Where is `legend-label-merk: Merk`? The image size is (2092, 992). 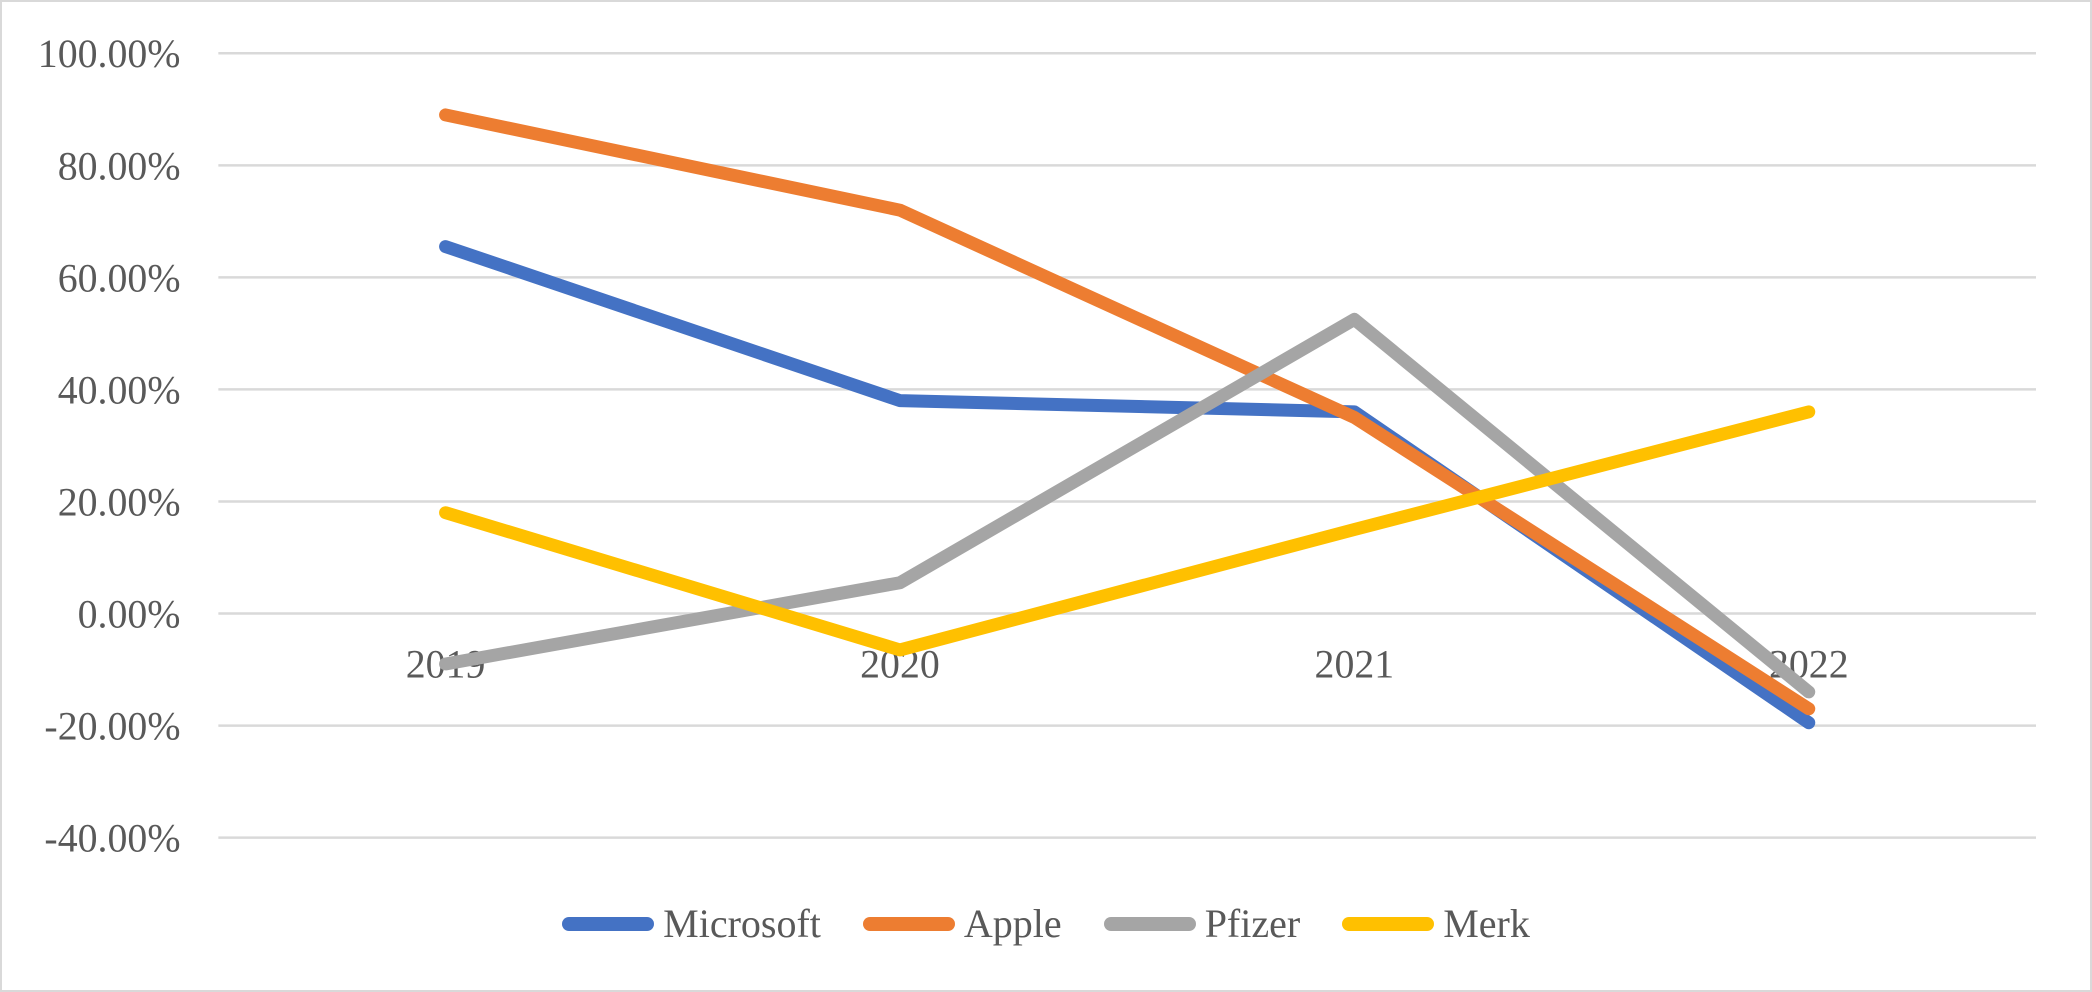
legend-label-merk: Merk is located at coordinates (1486, 923).